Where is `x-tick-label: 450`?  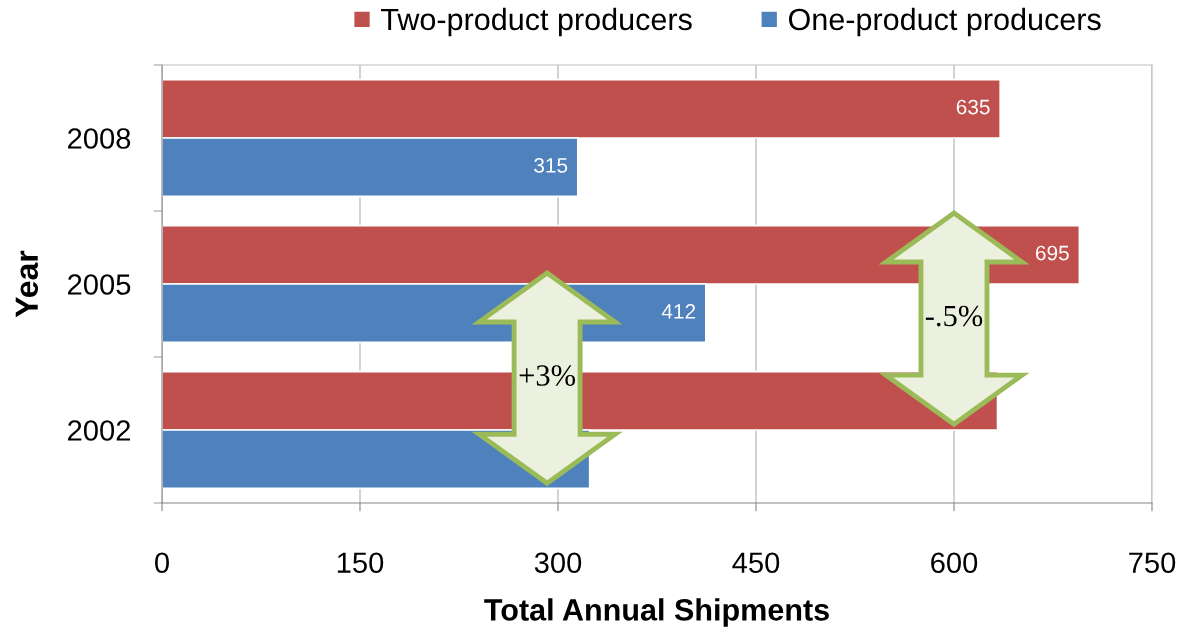
x-tick-label: 450 is located at coordinates (756, 563).